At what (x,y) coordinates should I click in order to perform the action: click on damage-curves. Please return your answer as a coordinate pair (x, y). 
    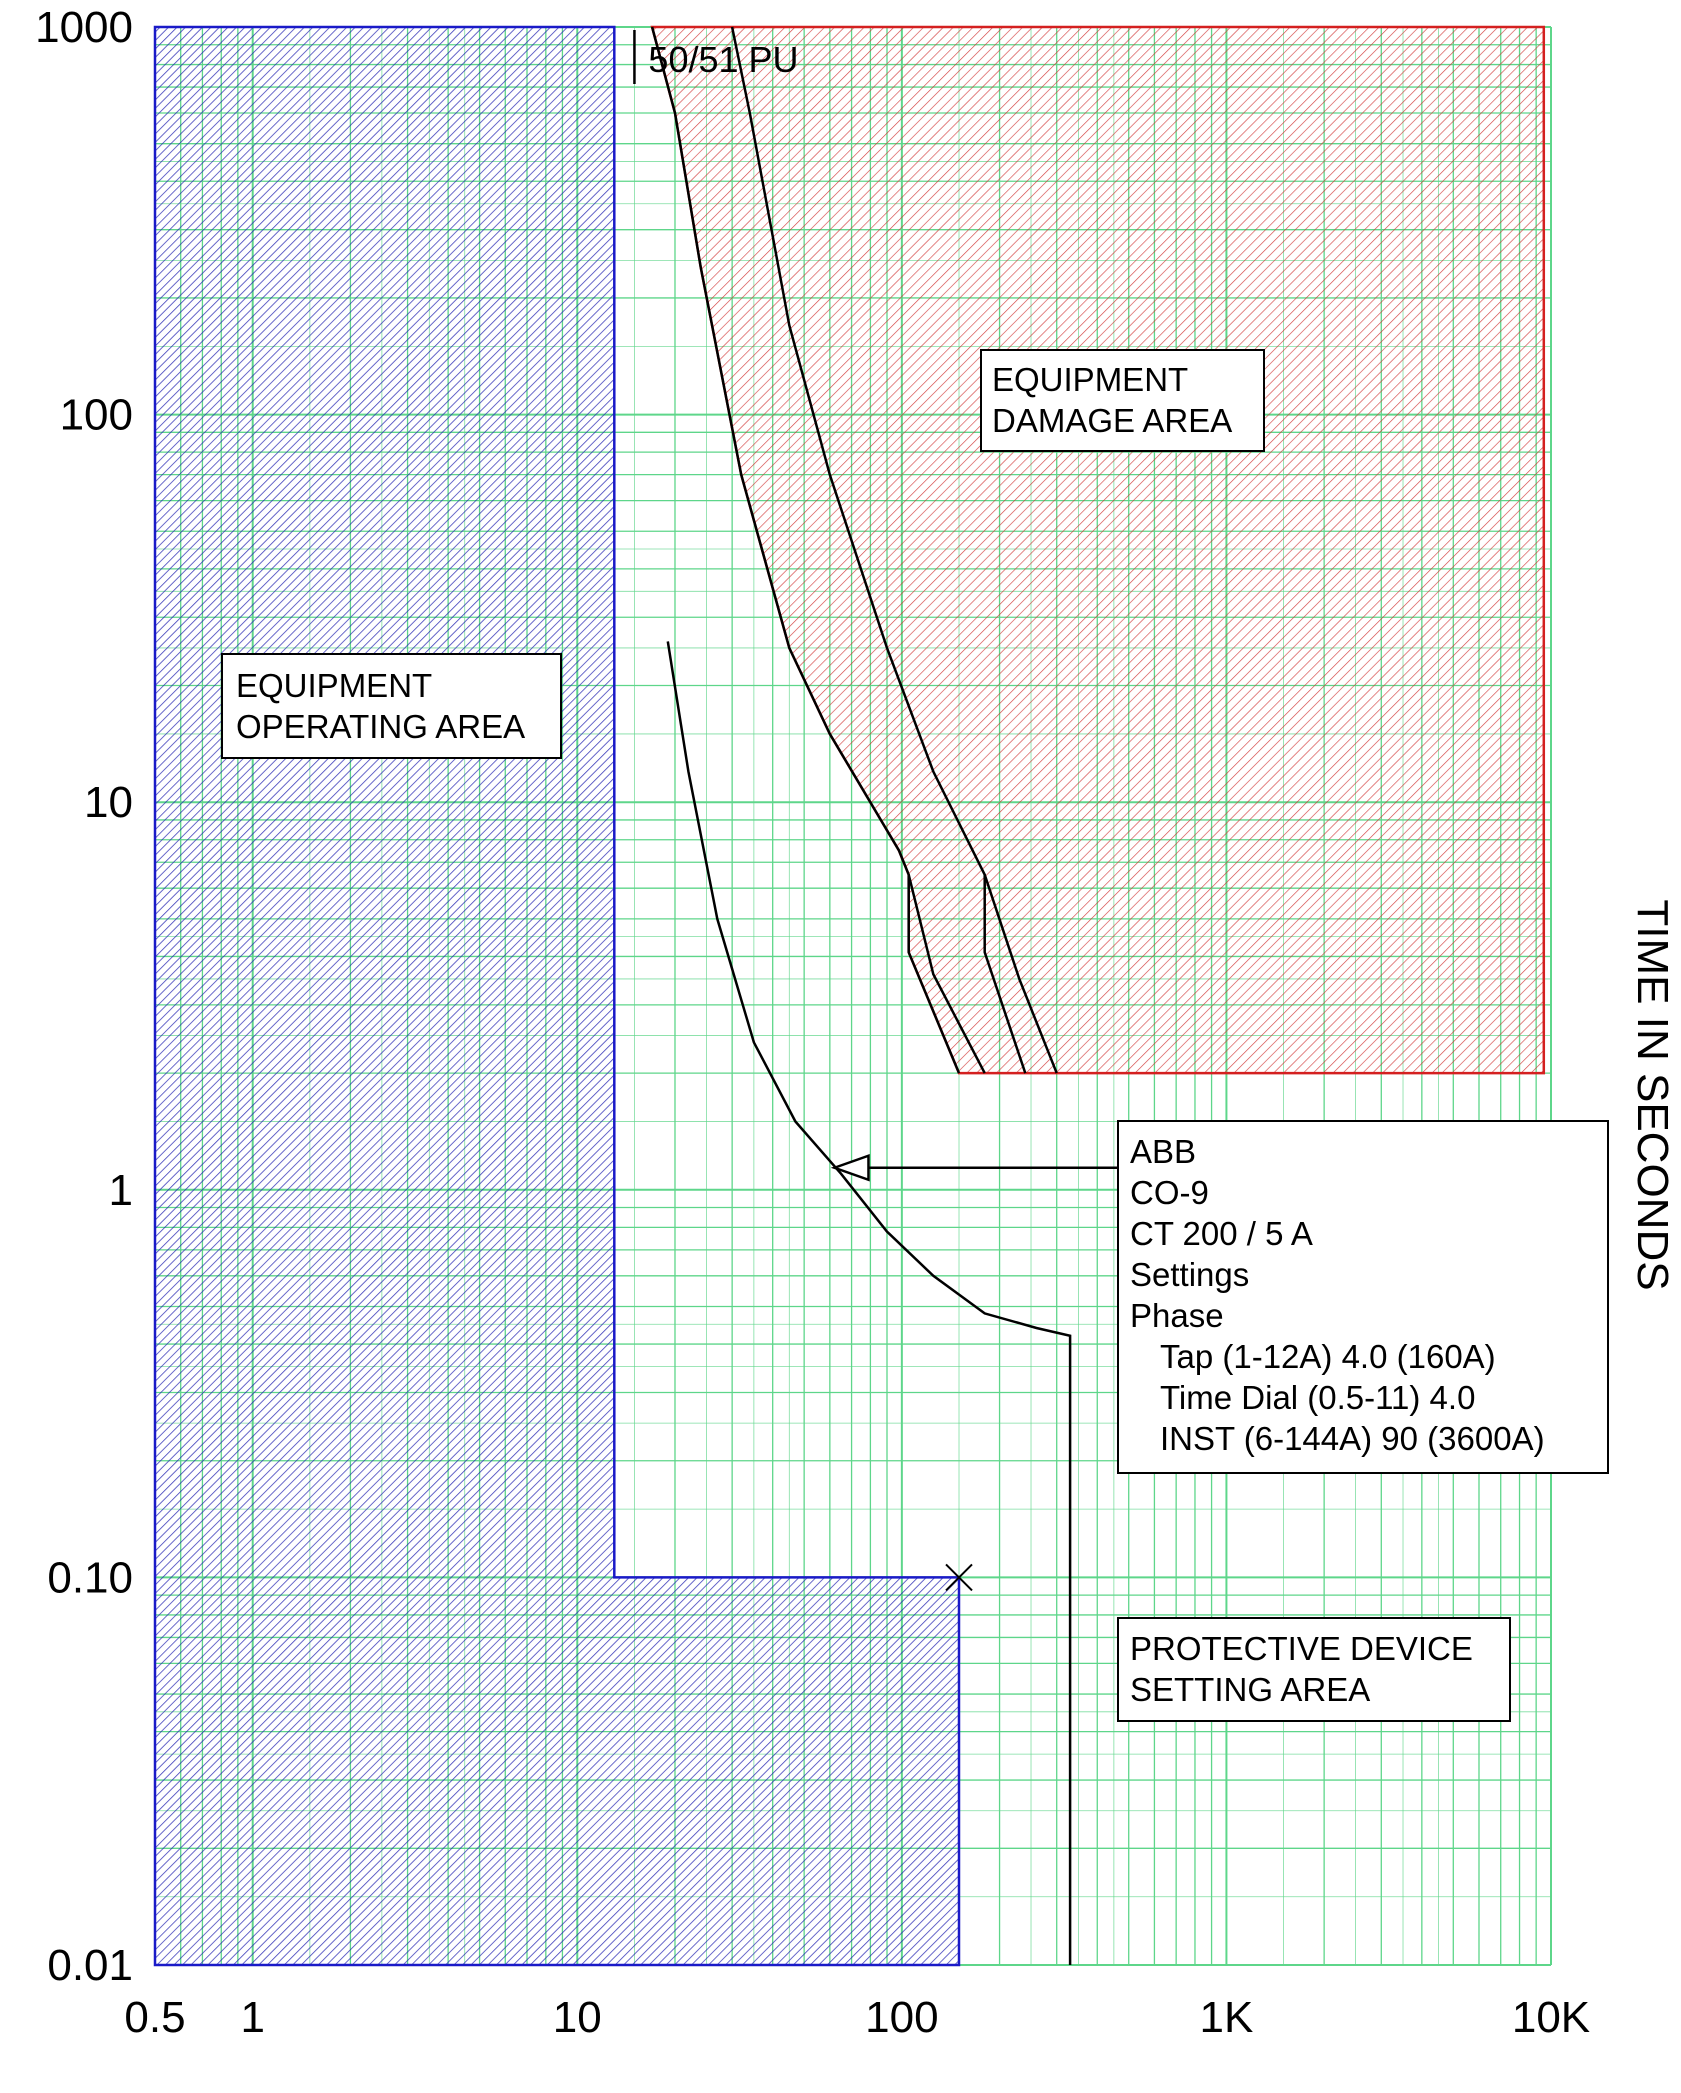
    Looking at the image, I should click on (854, 550).